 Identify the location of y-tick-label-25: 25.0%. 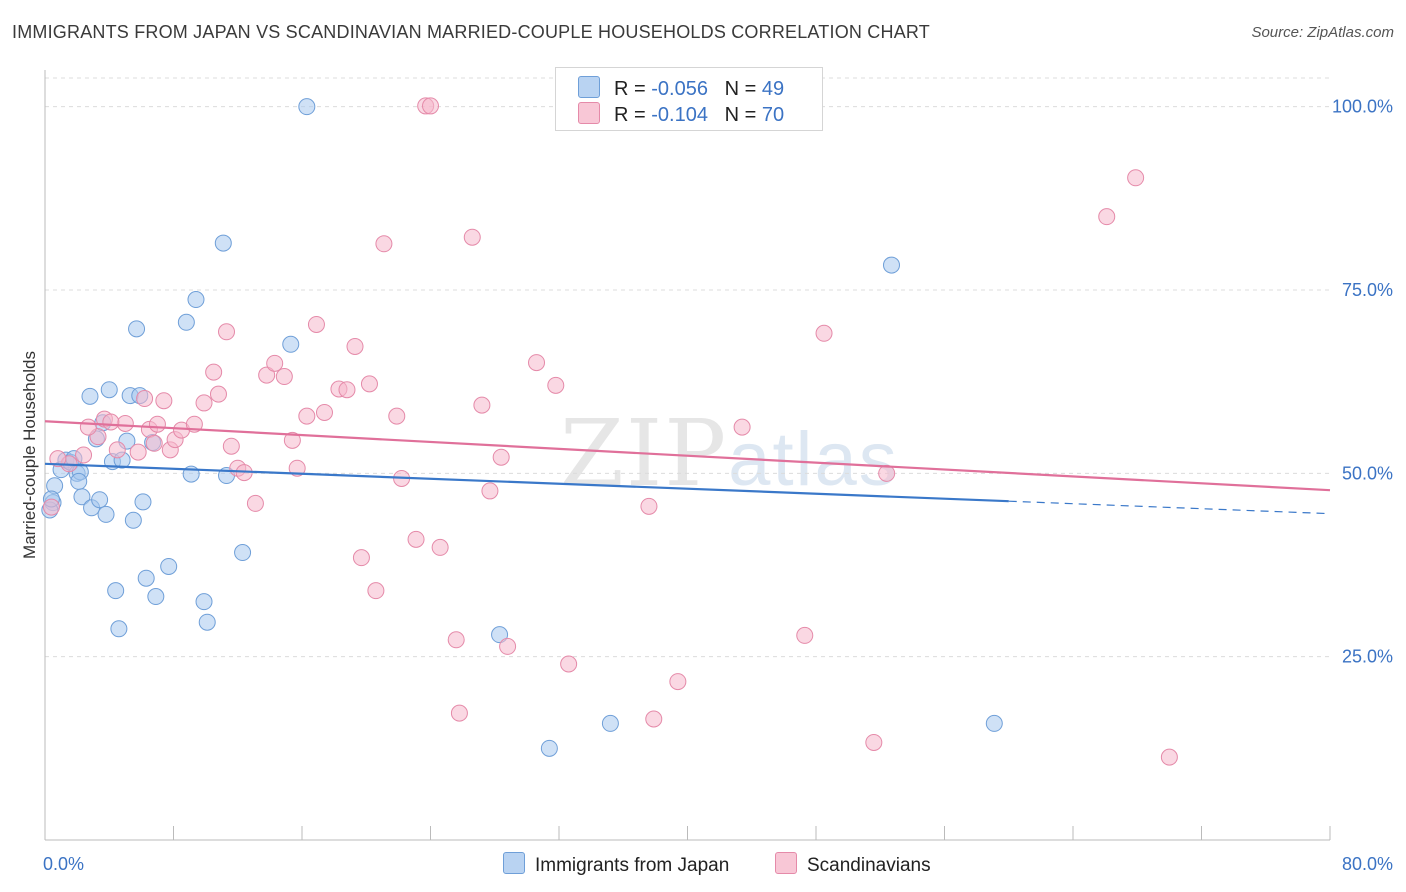
(1367, 657).